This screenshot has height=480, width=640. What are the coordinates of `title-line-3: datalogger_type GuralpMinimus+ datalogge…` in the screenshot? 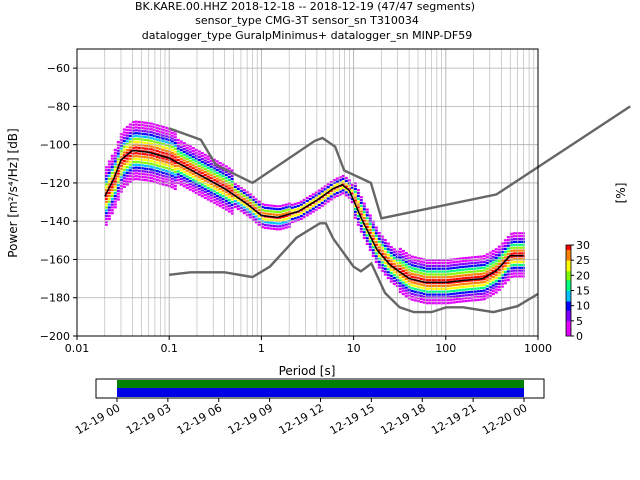 It's located at (307, 35).